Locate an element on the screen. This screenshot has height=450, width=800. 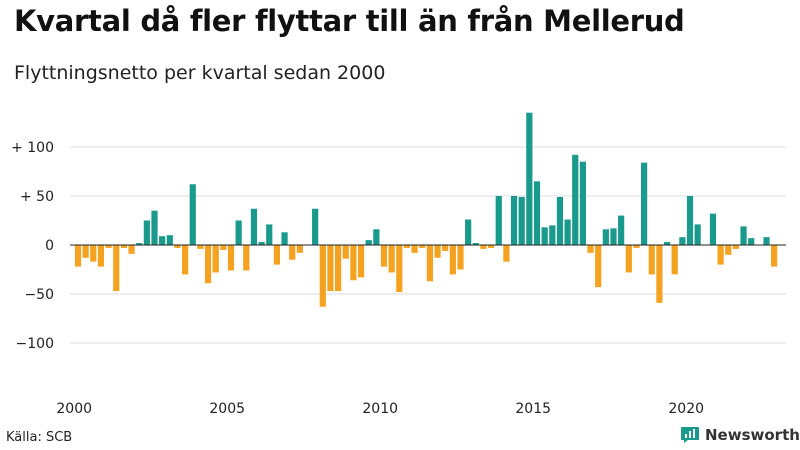
y-tick-label: + 50 is located at coordinates (37, 197).